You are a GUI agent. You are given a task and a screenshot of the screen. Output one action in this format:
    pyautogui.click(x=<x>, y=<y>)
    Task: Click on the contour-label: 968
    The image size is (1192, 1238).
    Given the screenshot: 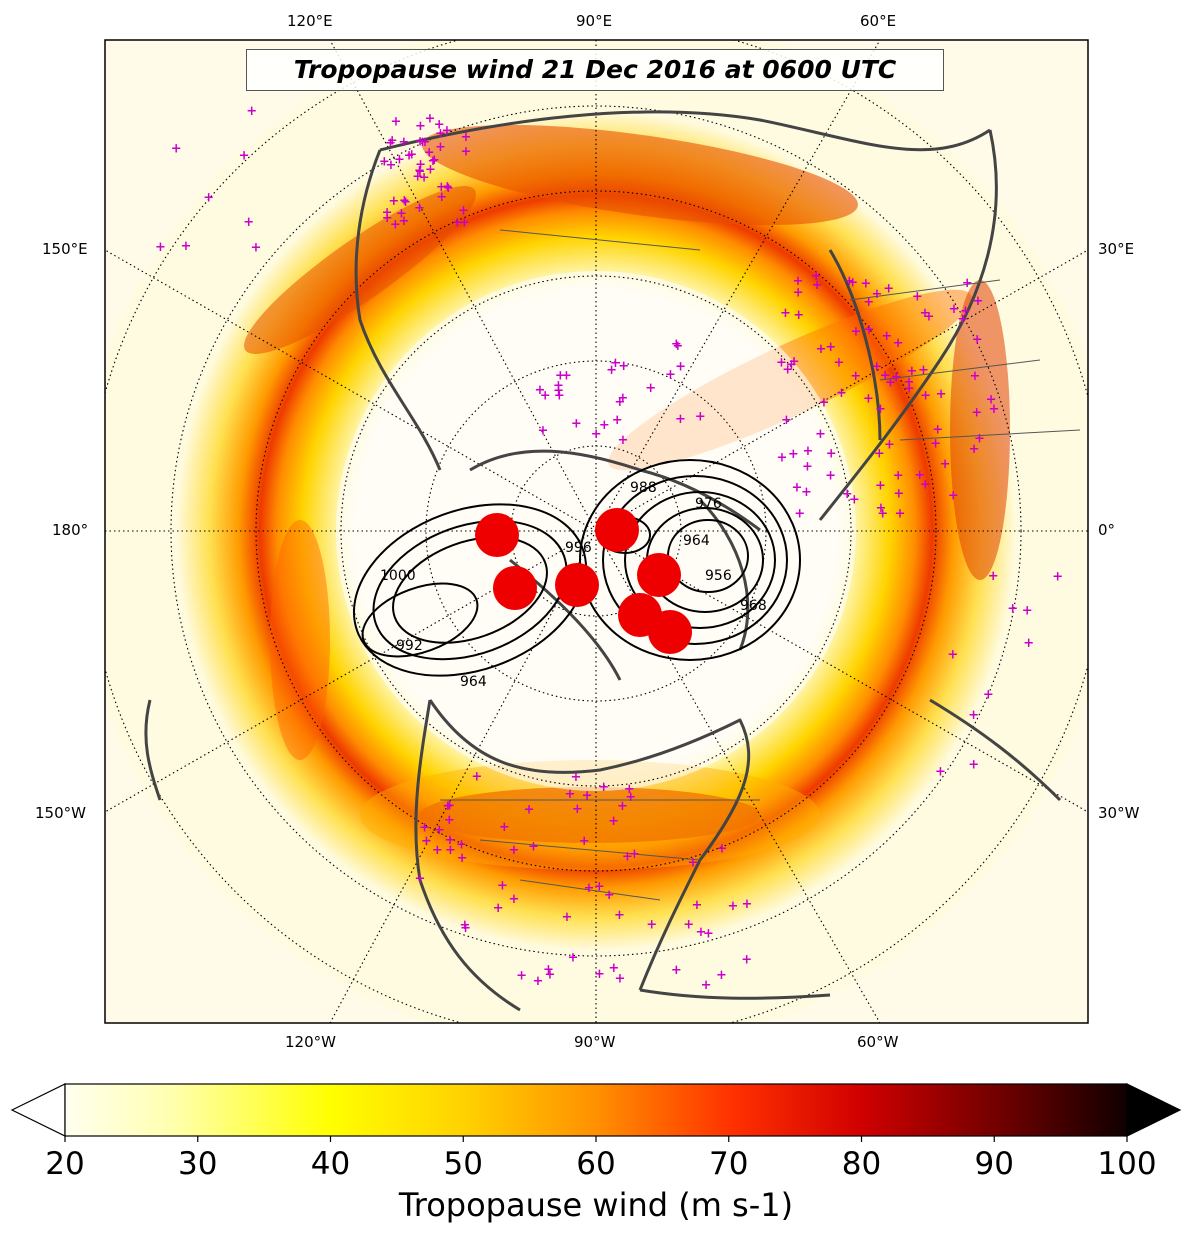 What is the action you would take?
    pyautogui.click(x=753, y=606)
    